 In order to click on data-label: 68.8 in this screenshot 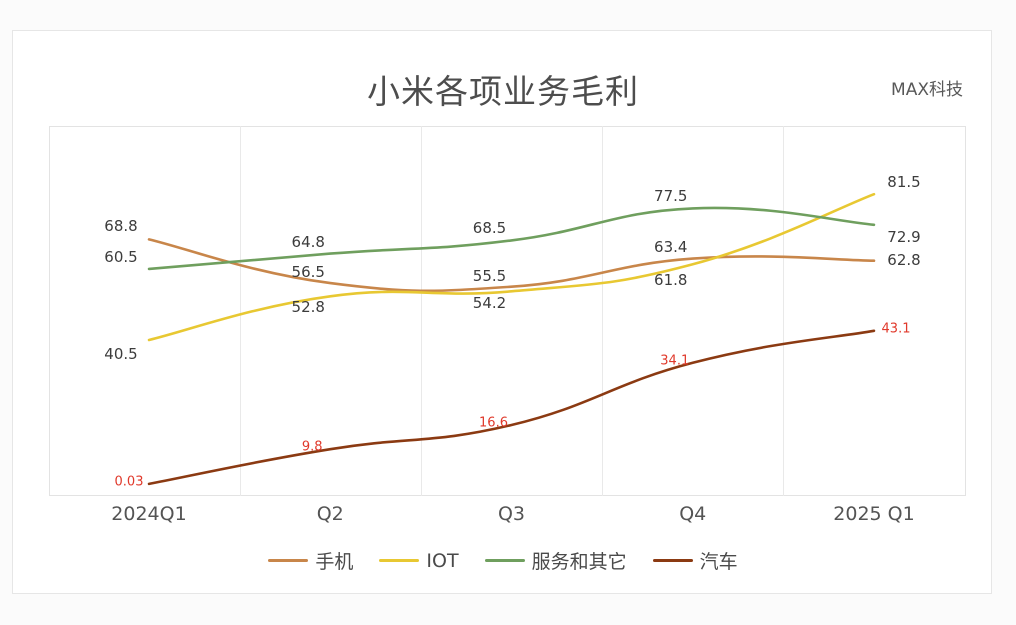, I will do `click(121, 226)`.